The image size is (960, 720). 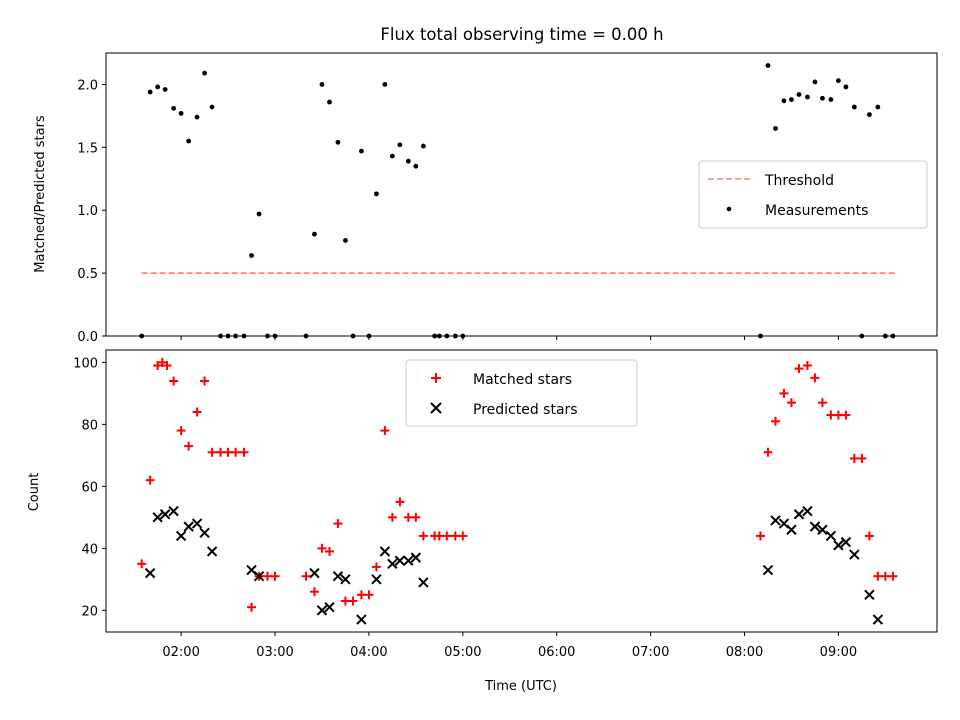 I want to click on x-tick-label: 09:00, so click(x=838, y=652).